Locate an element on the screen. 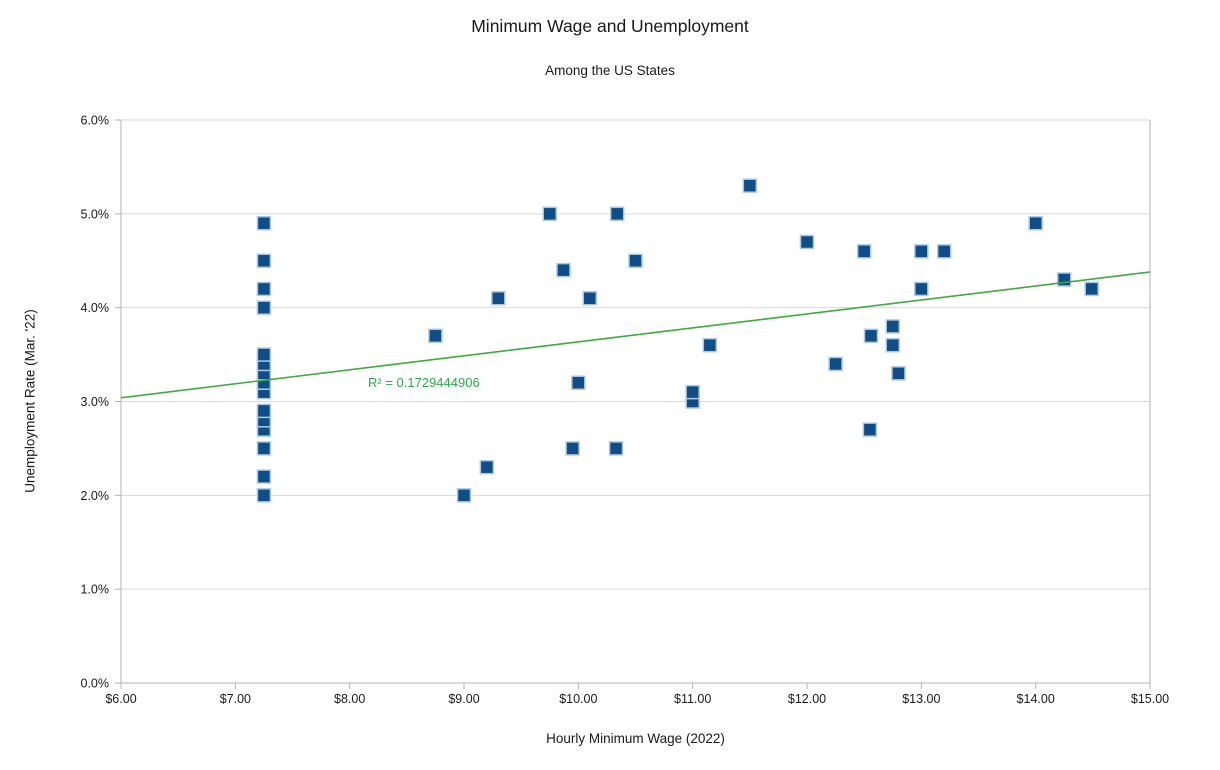  y-tick-label: 4.0% is located at coordinates (95, 308).